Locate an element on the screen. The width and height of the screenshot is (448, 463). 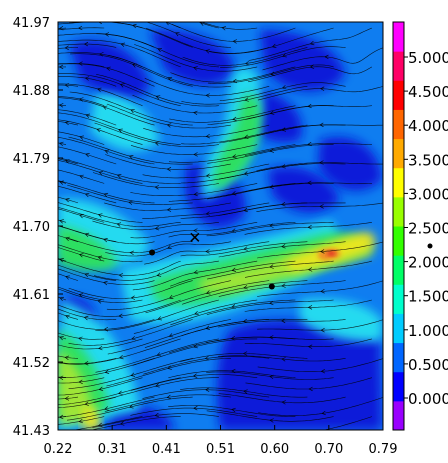
colorbar-tick-label: 4.500 is located at coordinates (428, 92).